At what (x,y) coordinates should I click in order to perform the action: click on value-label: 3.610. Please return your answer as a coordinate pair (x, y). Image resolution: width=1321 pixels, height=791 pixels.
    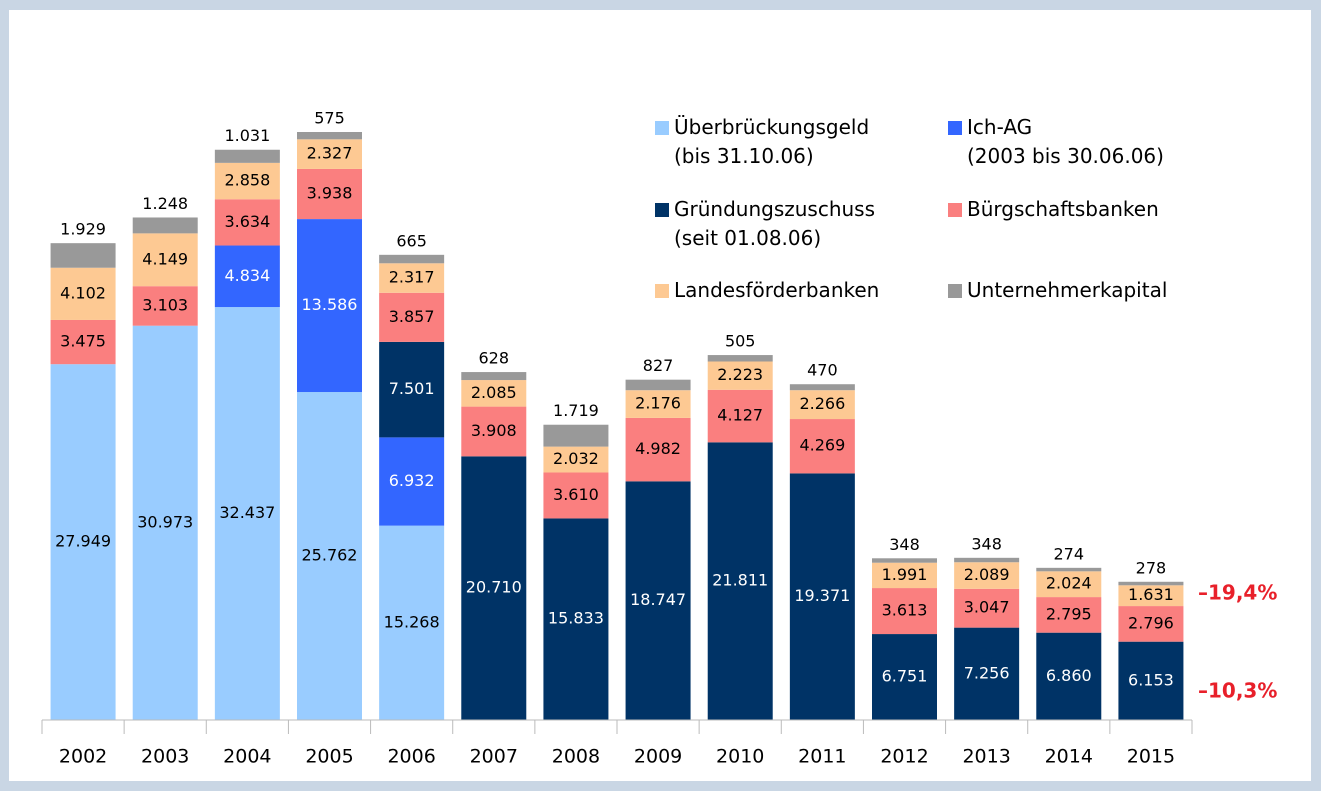
    Looking at the image, I should click on (576, 494).